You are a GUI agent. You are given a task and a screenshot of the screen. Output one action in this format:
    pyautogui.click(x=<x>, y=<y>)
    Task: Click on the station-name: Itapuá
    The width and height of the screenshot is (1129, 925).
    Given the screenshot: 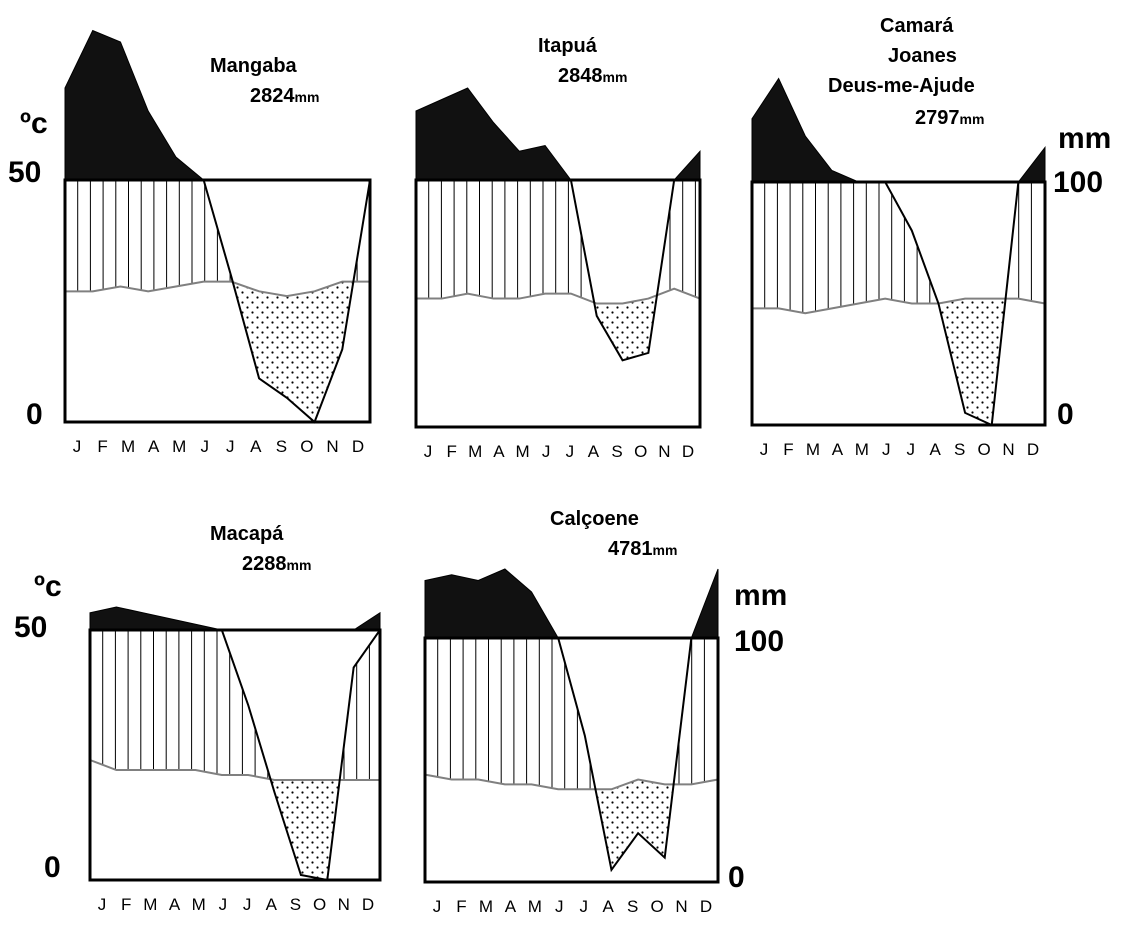 What is the action you would take?
    pyautogui.click(x=568, y=46)
    